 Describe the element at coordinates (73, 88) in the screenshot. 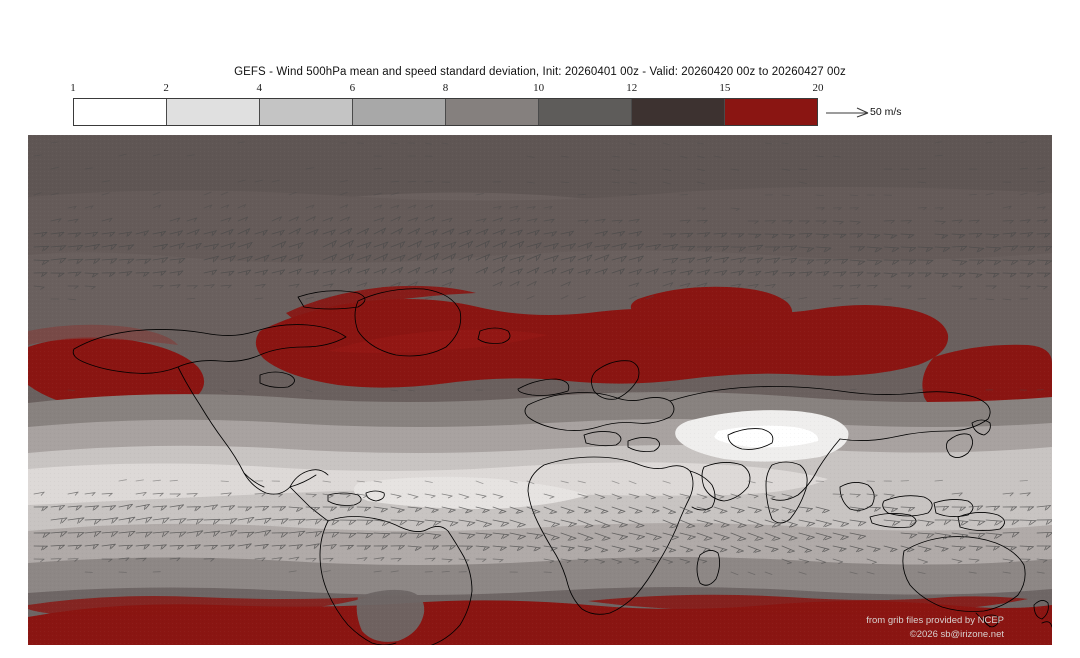

I see `colorbar-tick-1: 1` at that location.